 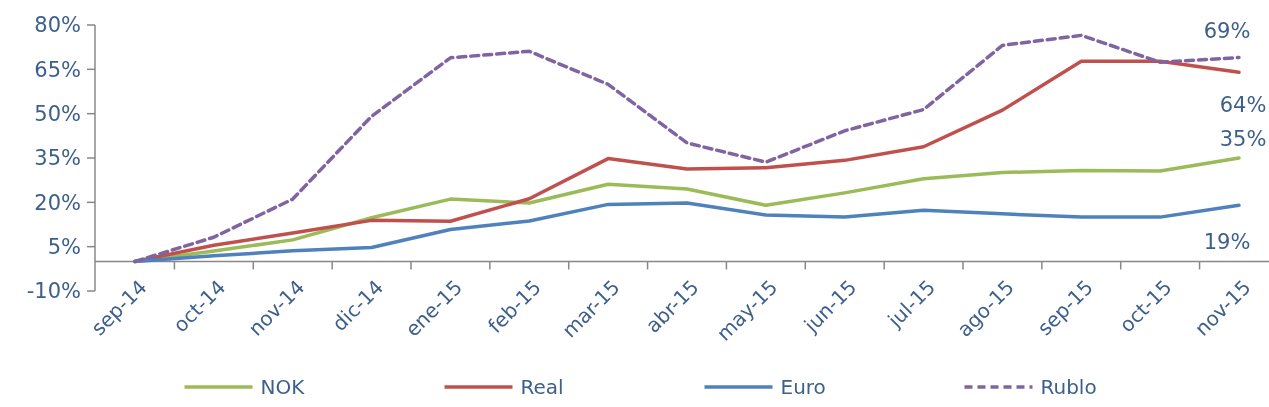 I want to click on data-label: 35%, so click(x=1243, y=139).